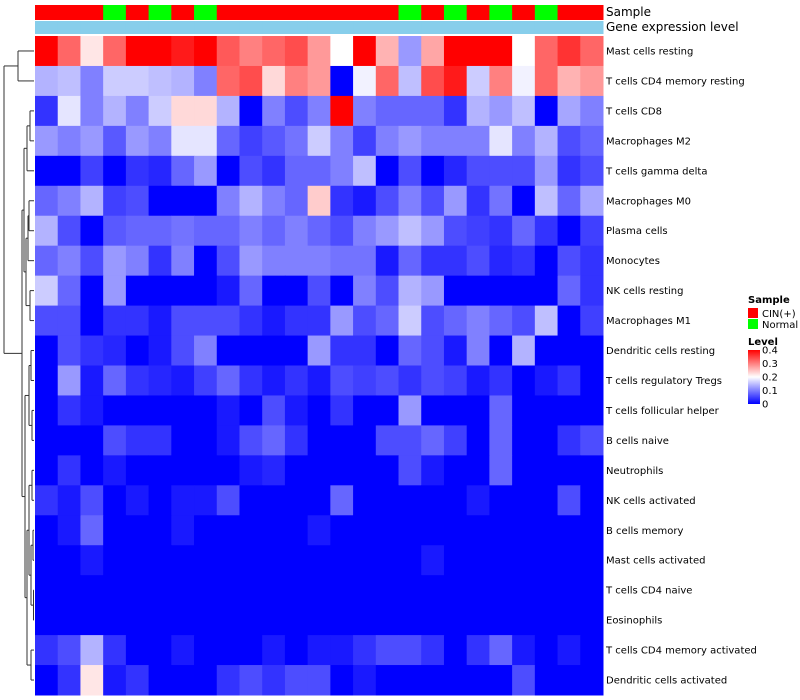  What do you see at coordinates (634, 621) in the screenshot?
I see `row-label: Eosinophils` at bounding box center [634, 621].